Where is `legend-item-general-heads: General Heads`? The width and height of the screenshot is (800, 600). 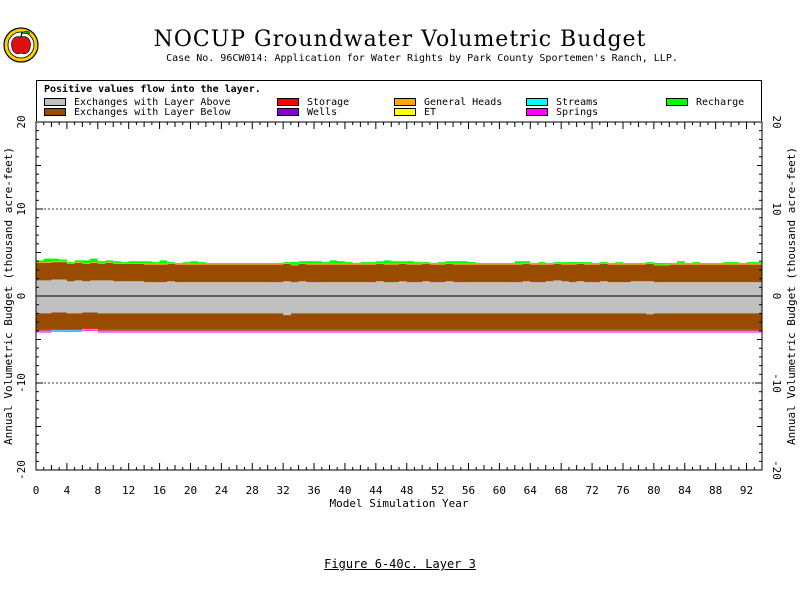
legend-item-general-heads: General Heads is located at coordinates (448, 102).